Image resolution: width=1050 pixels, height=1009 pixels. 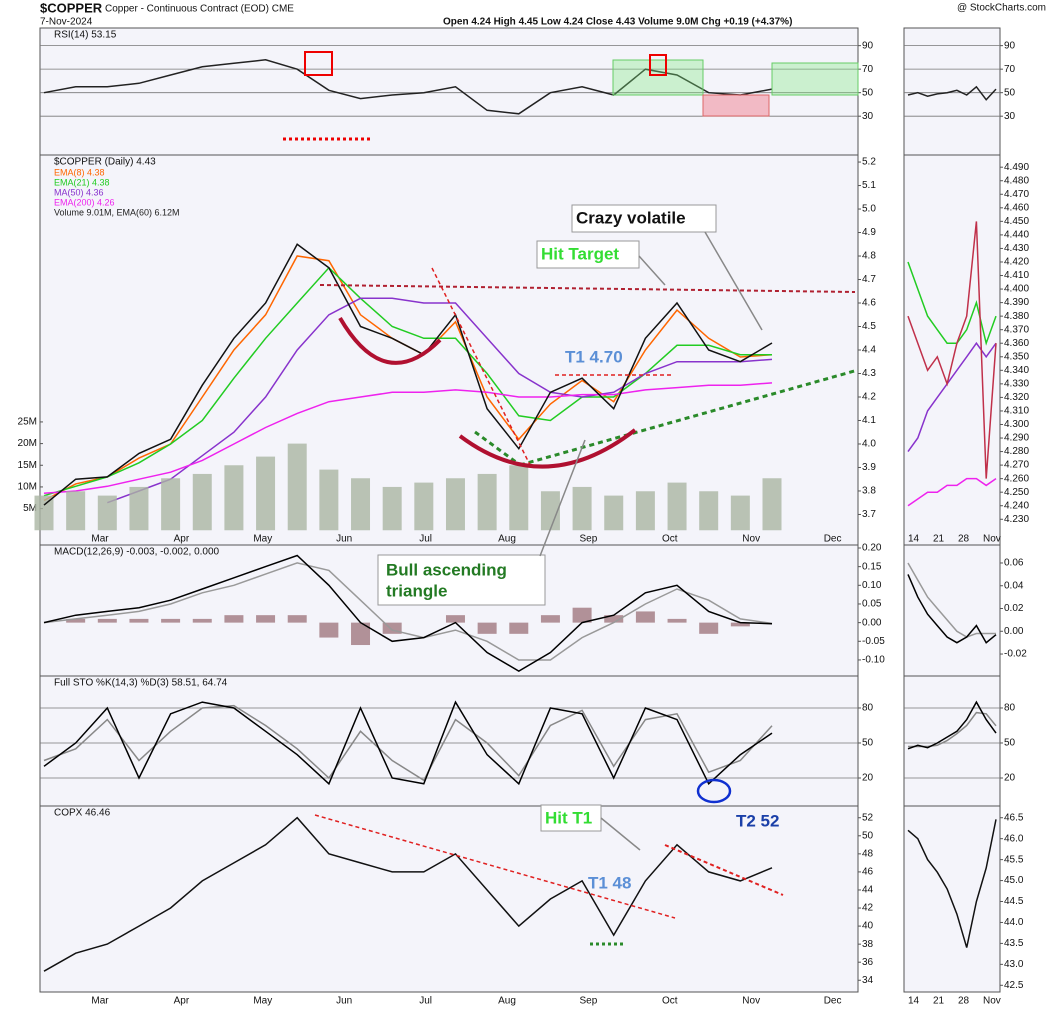 I want to click on y-tick-label: 52, so click(x=868, y=817).